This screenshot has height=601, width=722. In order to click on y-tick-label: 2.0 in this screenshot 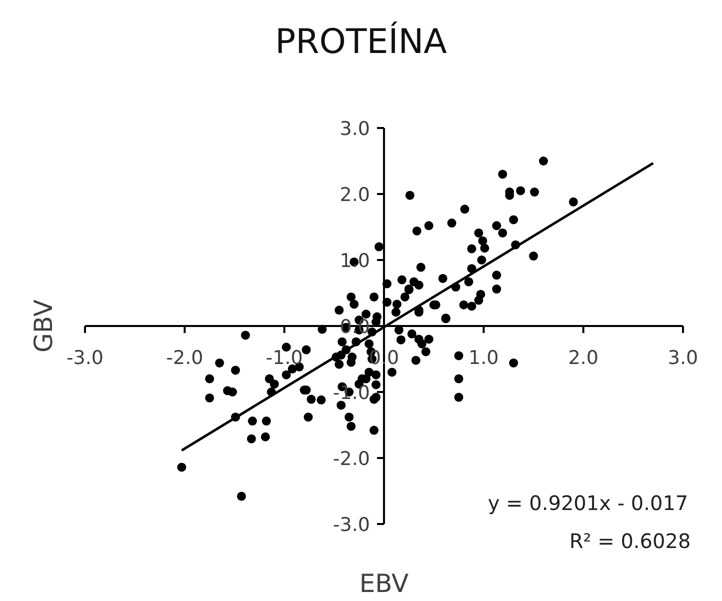, I will do `click(355, 195)`.